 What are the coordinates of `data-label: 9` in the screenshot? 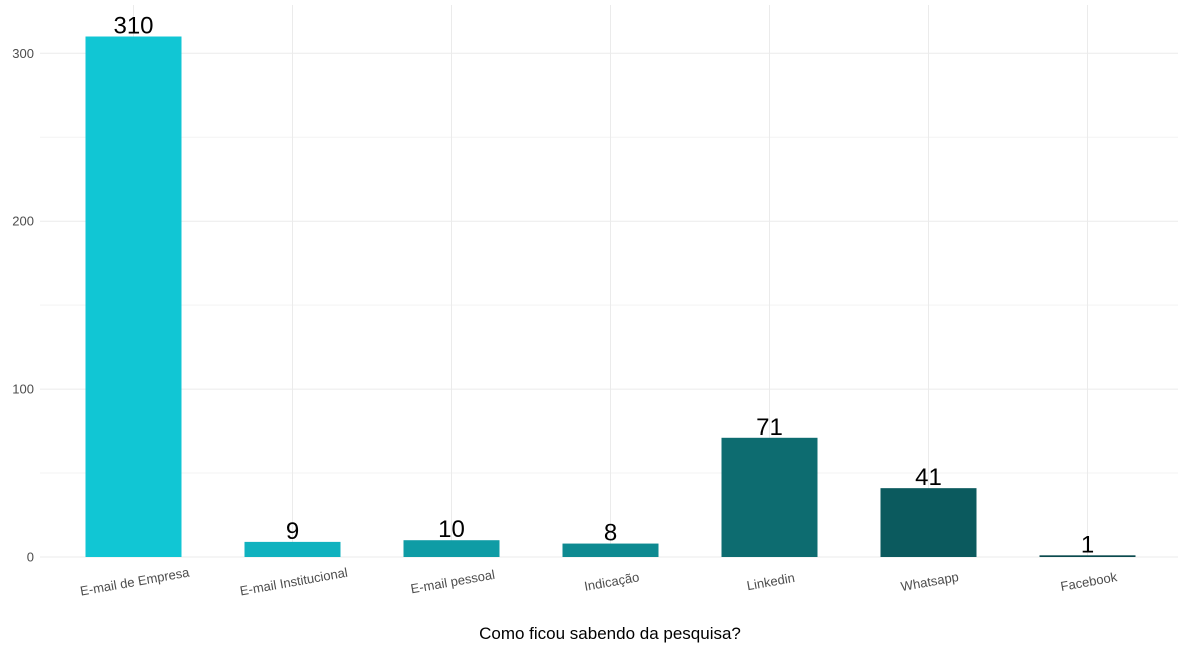 It's located at (292, 531).